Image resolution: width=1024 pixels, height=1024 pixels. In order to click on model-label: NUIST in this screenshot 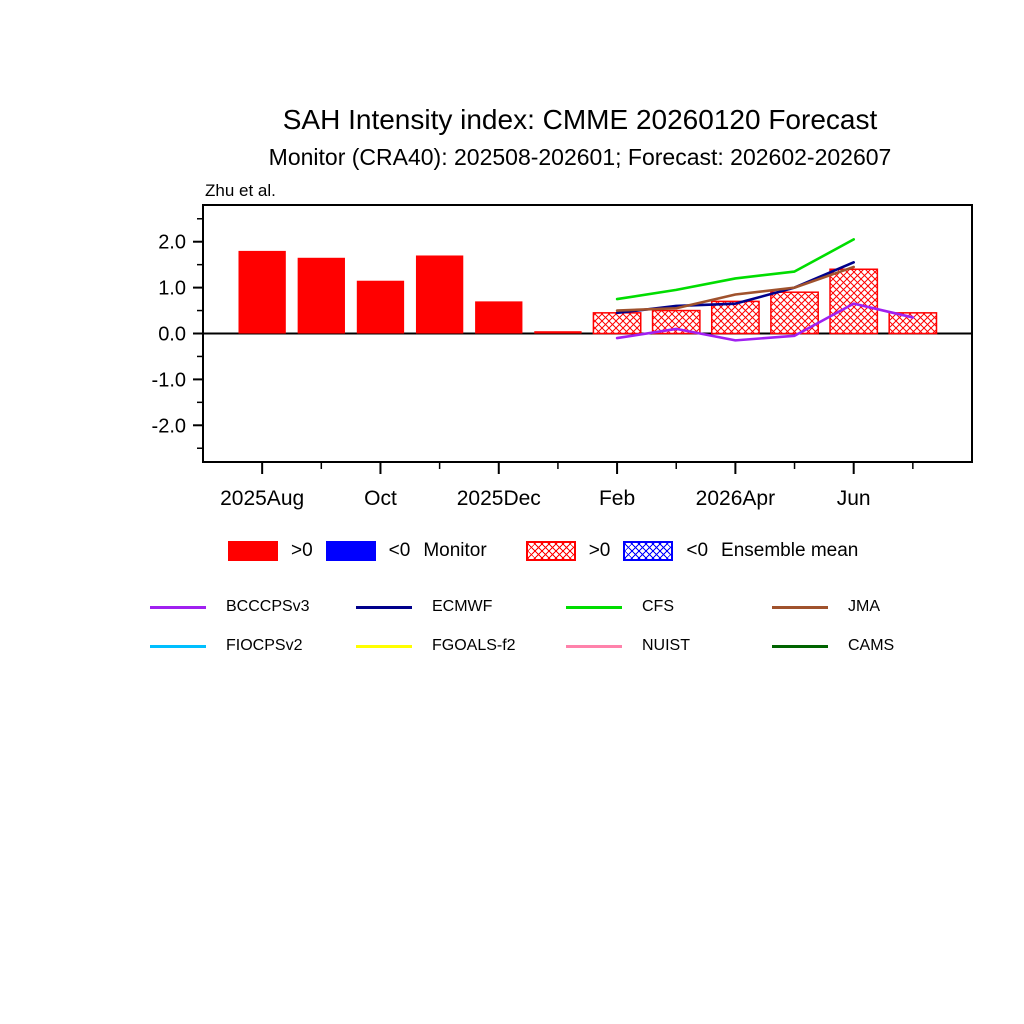, I will do `click(666, 645)`.